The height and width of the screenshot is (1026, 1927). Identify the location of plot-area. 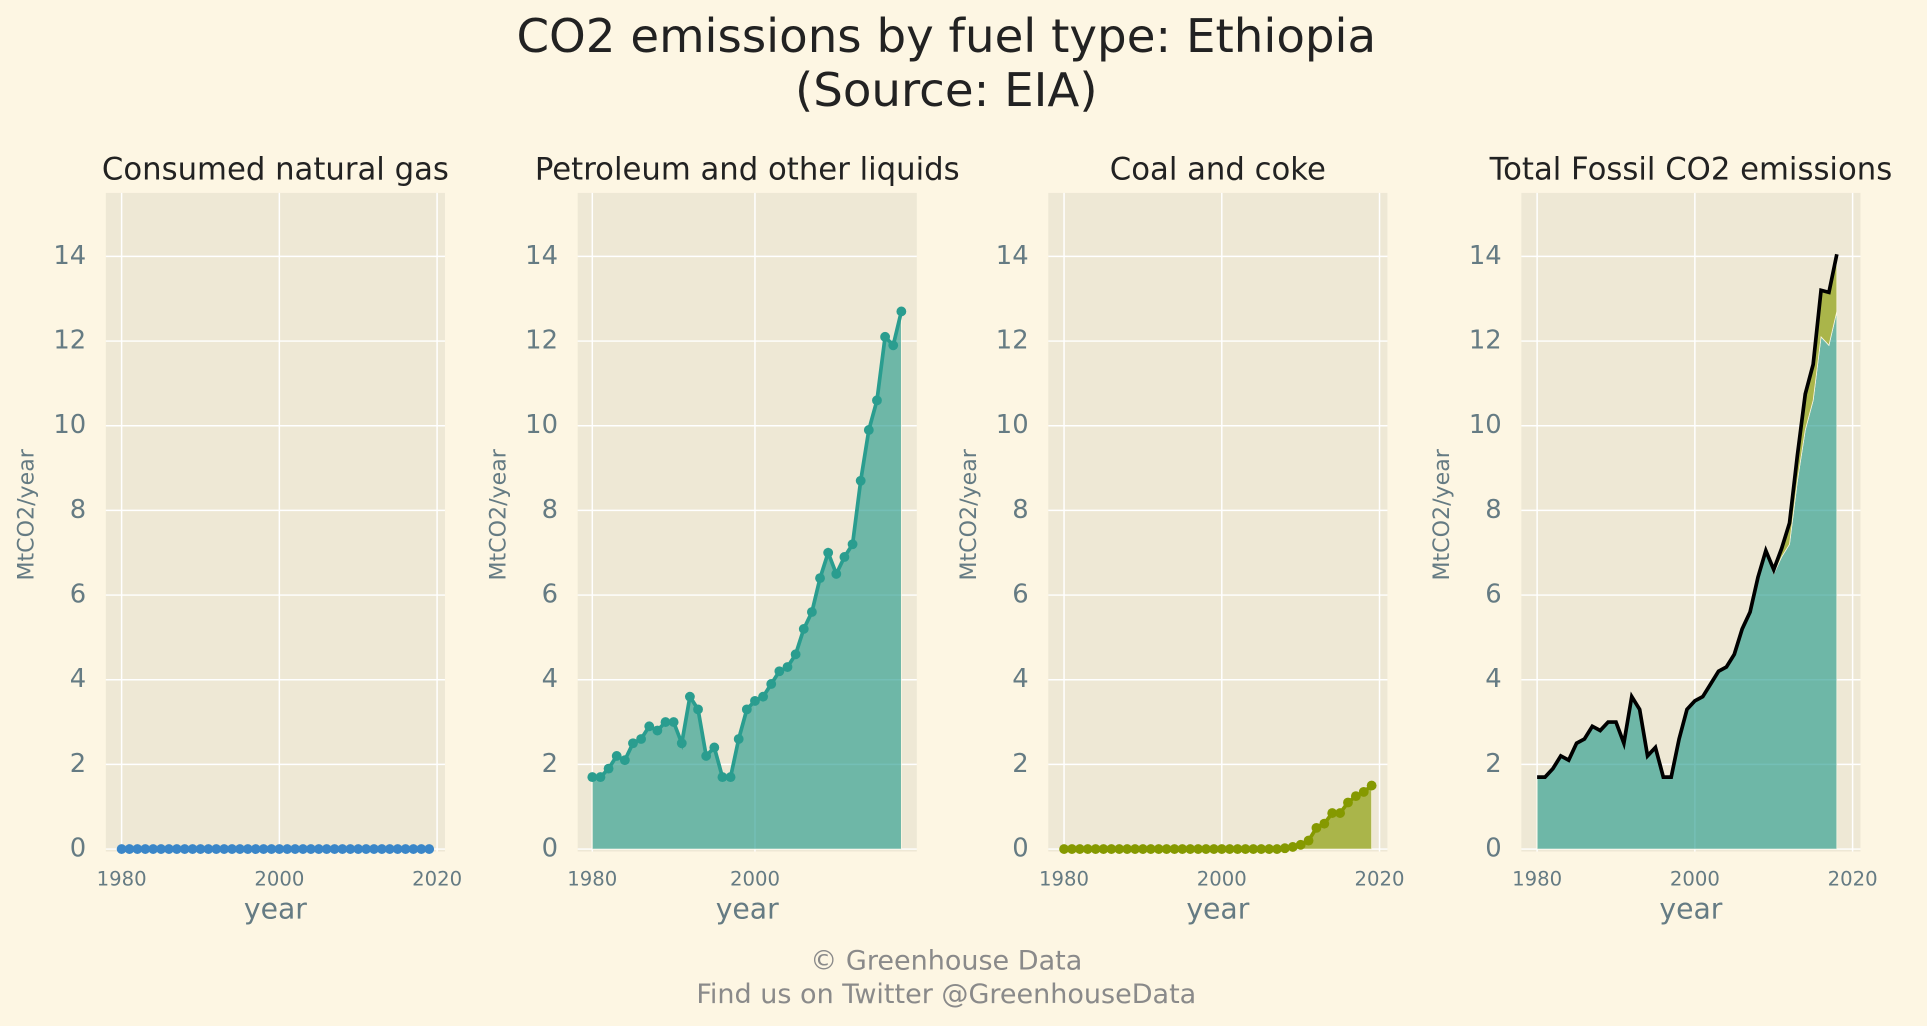
(1218, 522).